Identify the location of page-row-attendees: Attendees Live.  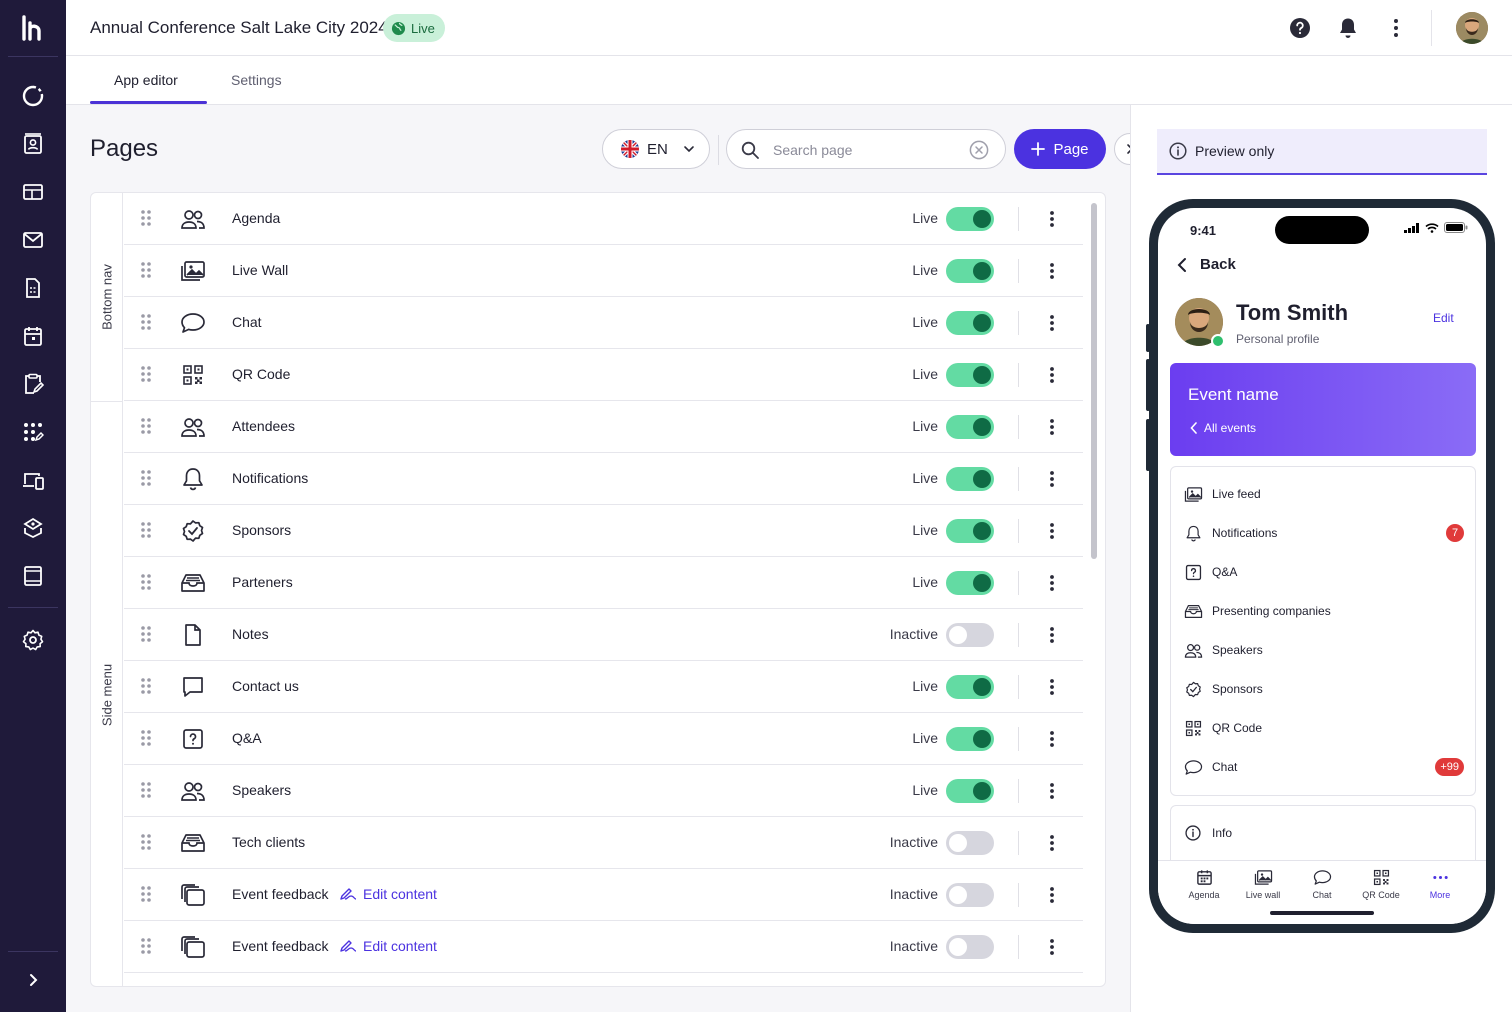
(603, 427).